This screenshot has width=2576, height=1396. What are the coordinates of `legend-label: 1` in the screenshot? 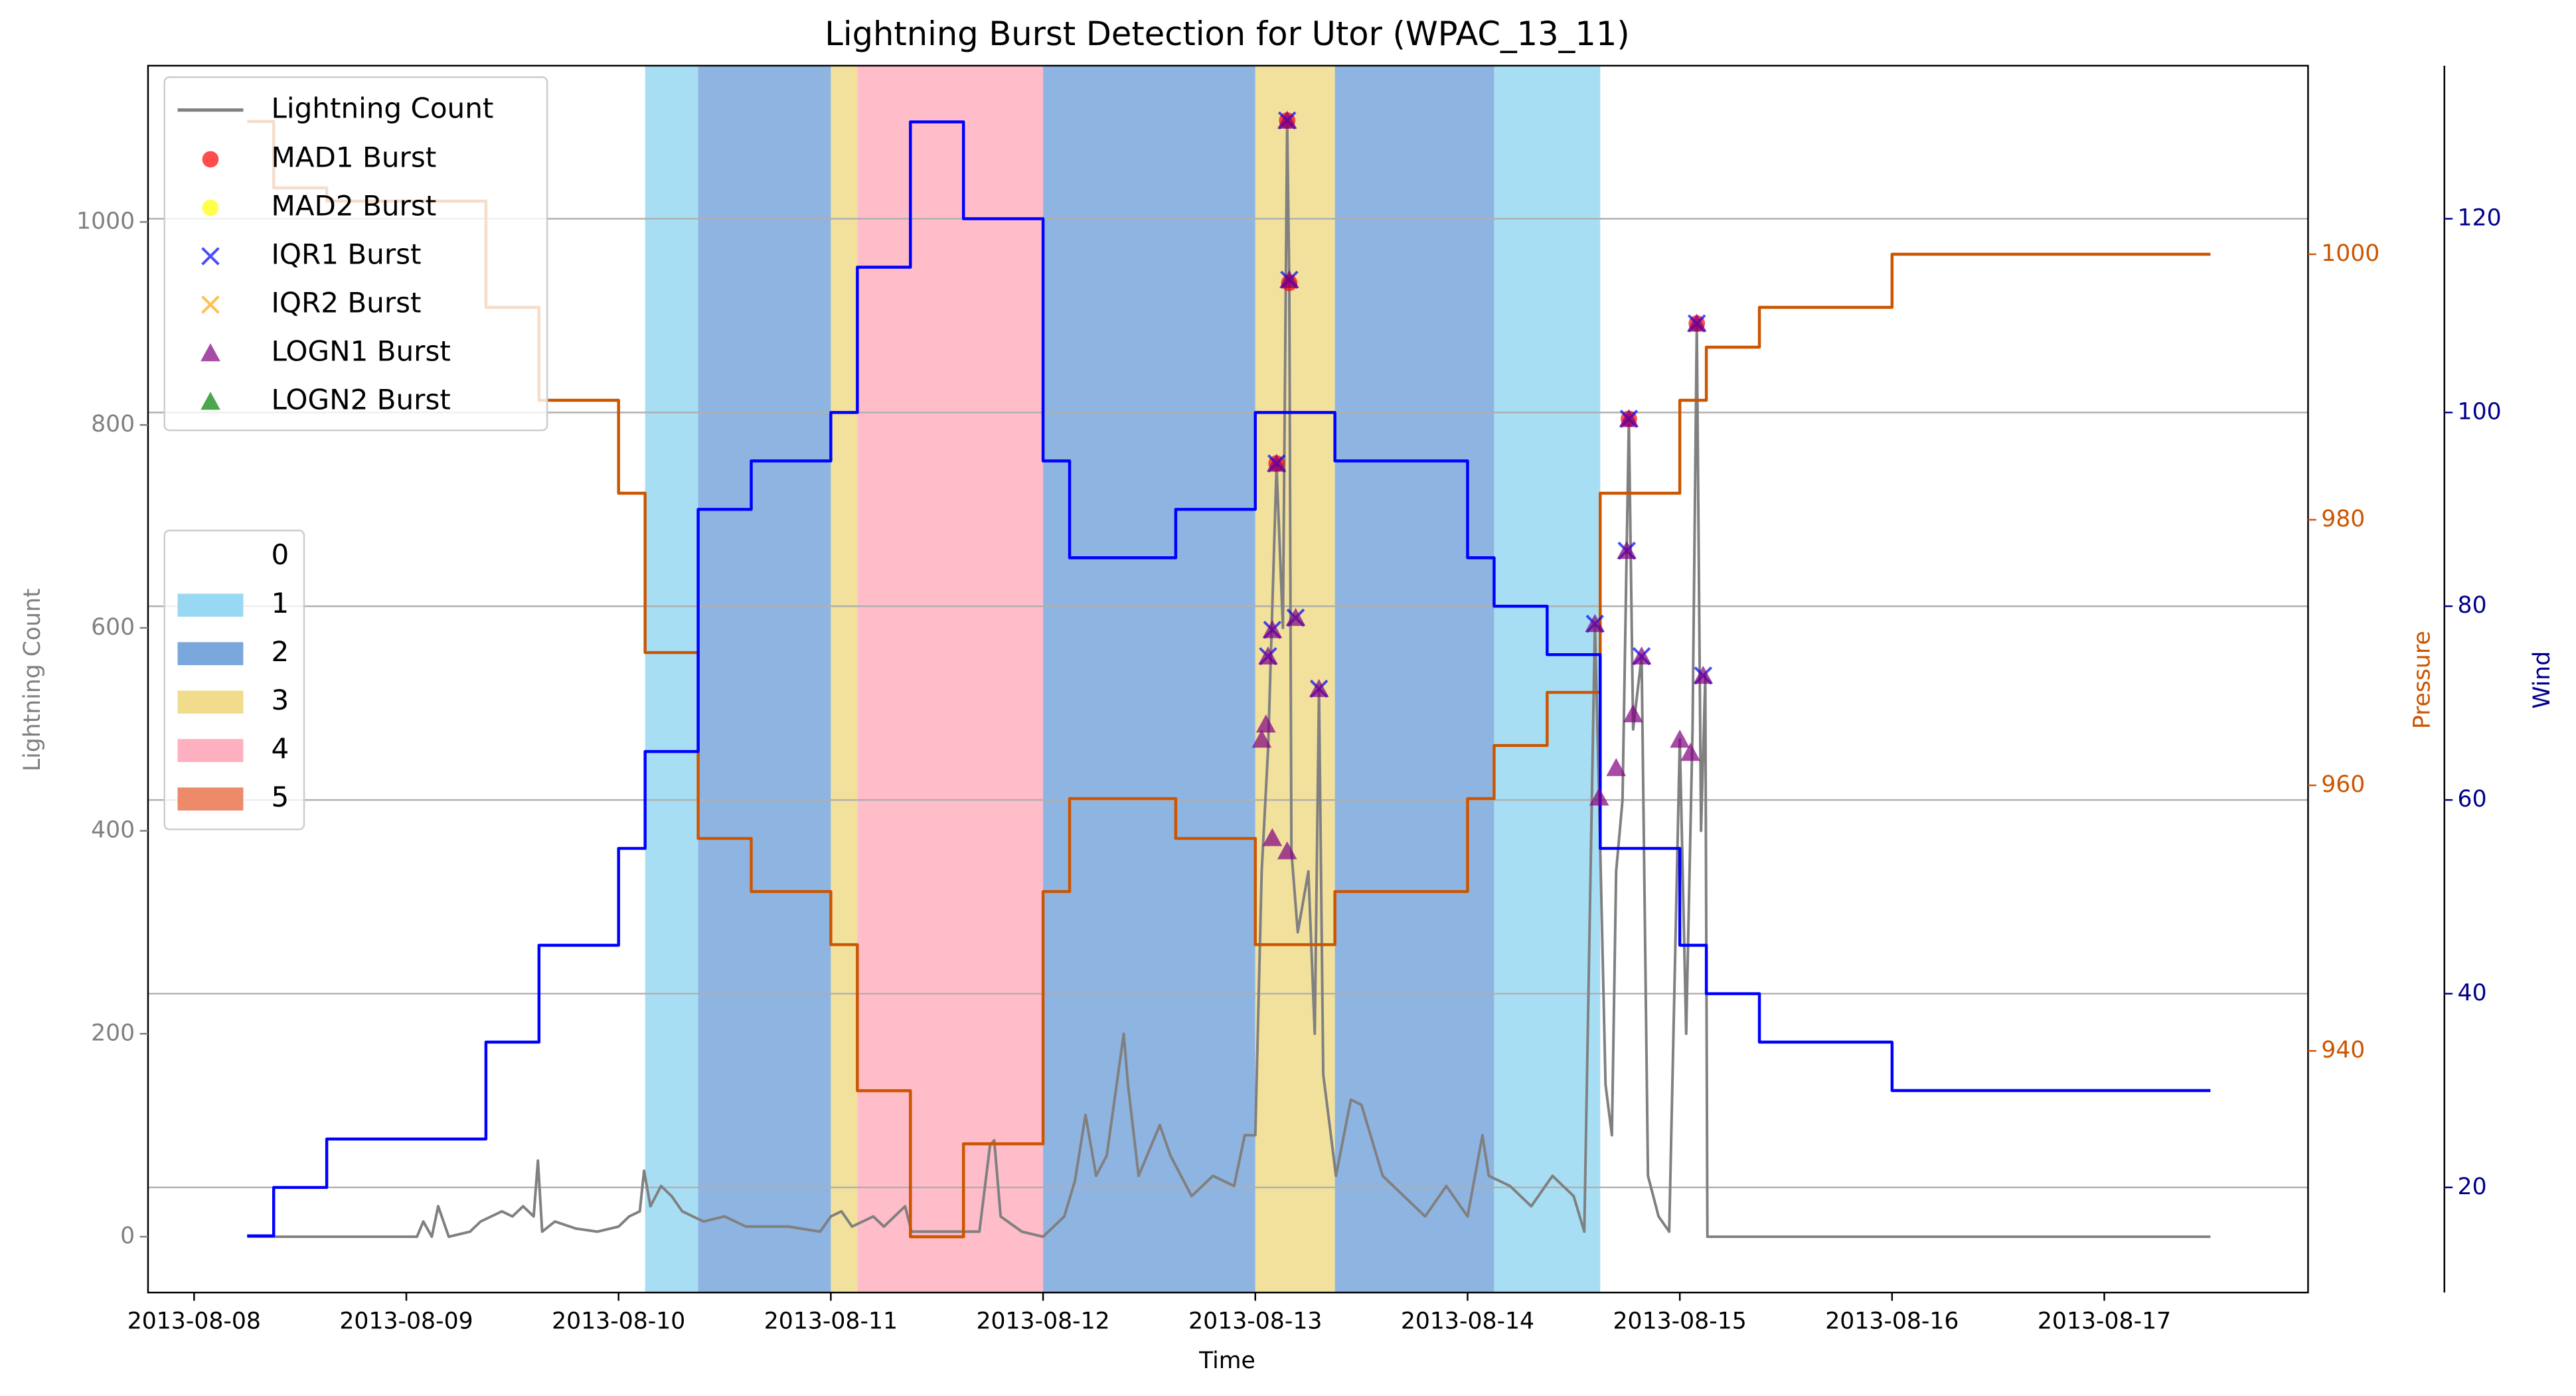 It's located at (280, 603).